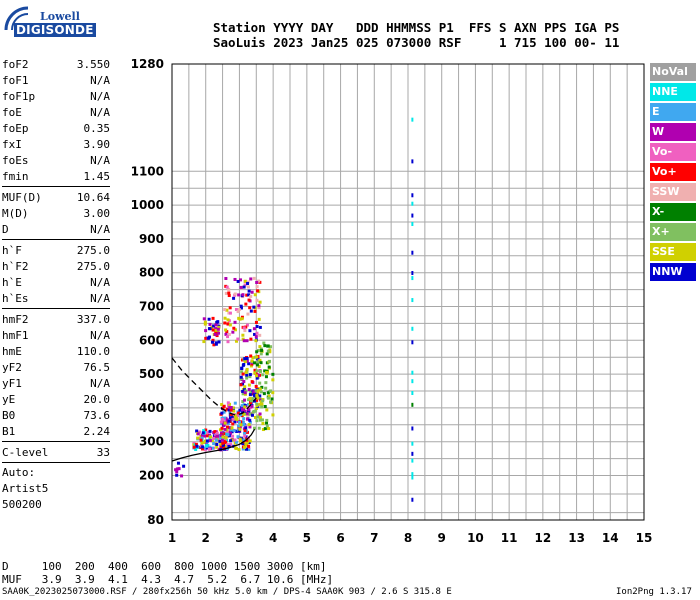 The height and width of the screenshot is (600, 700). Describe the element at coordinates (214, 409) in the screenshot. I see `profile-traces` at that location.